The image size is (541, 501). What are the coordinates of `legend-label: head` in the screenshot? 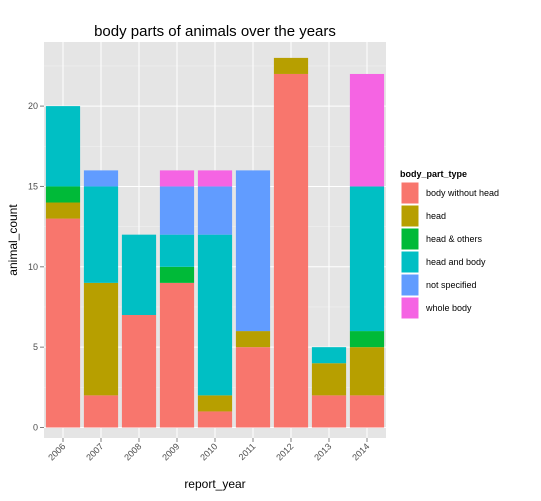 It's located at (436, 216).